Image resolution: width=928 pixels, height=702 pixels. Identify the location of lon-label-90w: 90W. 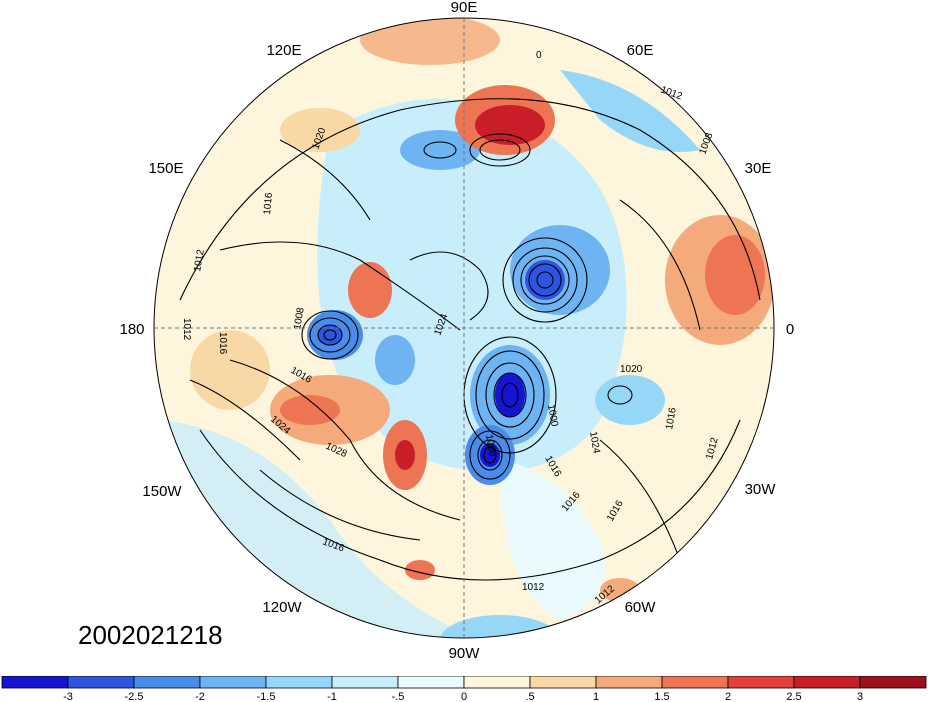
(465, 653).